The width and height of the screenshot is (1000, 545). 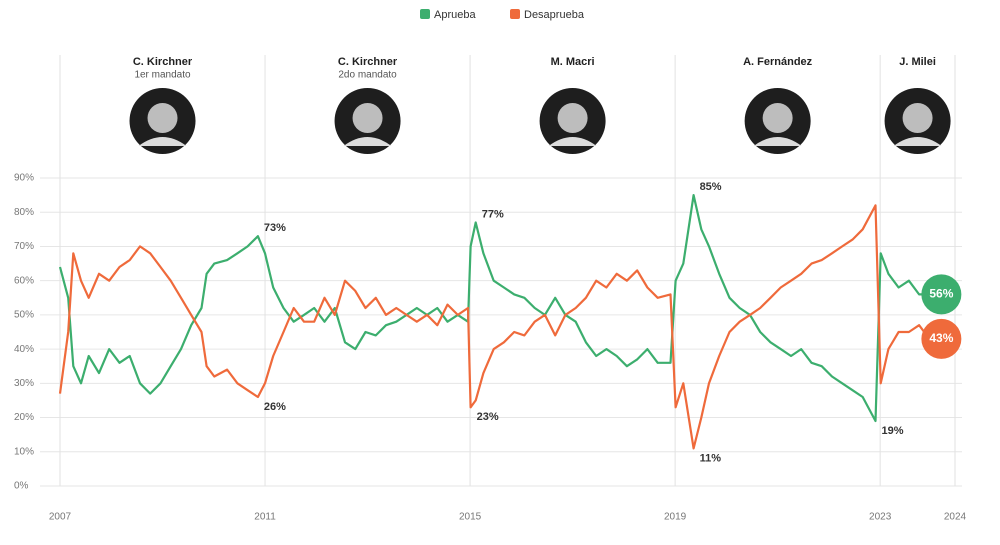 I want to click on legend-label: Aprueba, so click(x=455, y=15).